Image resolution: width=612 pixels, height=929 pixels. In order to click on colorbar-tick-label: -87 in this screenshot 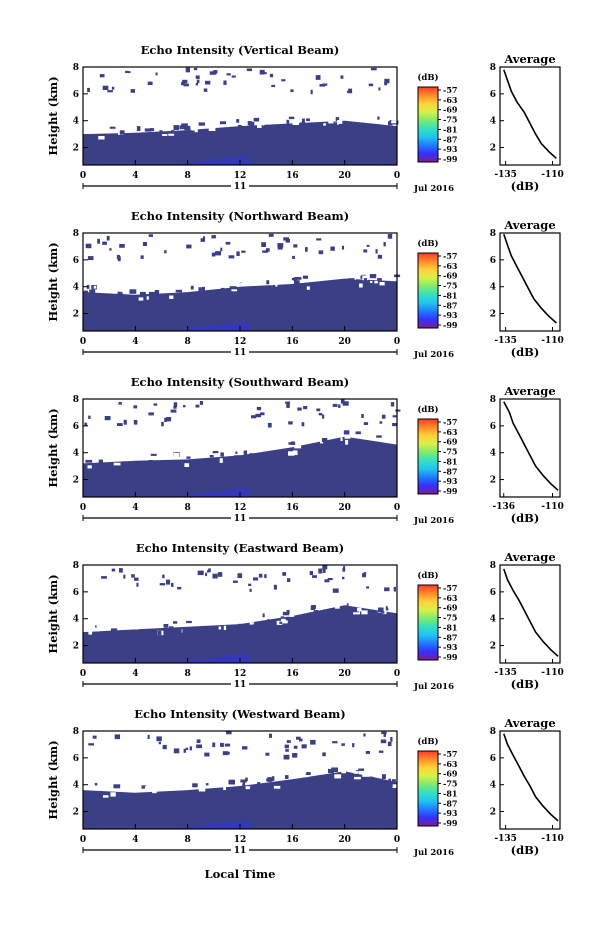, I will do `click(450, 637)`.